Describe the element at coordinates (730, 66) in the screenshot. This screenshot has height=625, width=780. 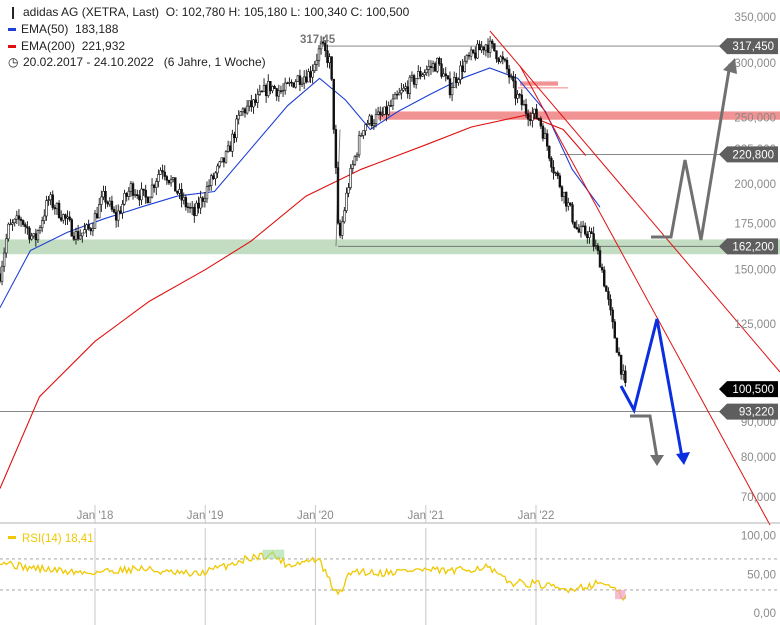
I see `arrow-head-gray-up` at that location.